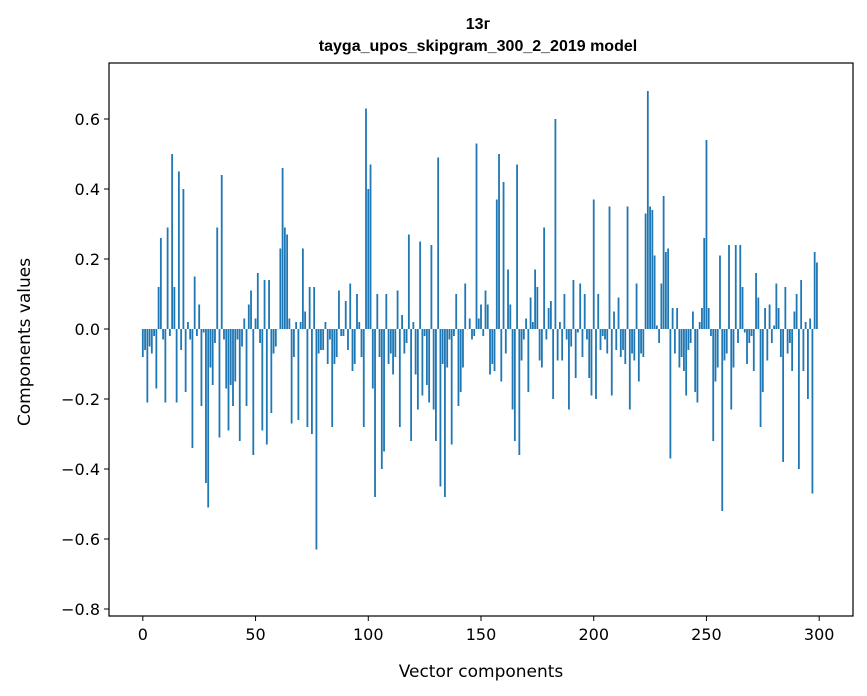 The height and width of the screenshot is (696, 867). I want to click on x-tick-label: 200, so click(593, 634).